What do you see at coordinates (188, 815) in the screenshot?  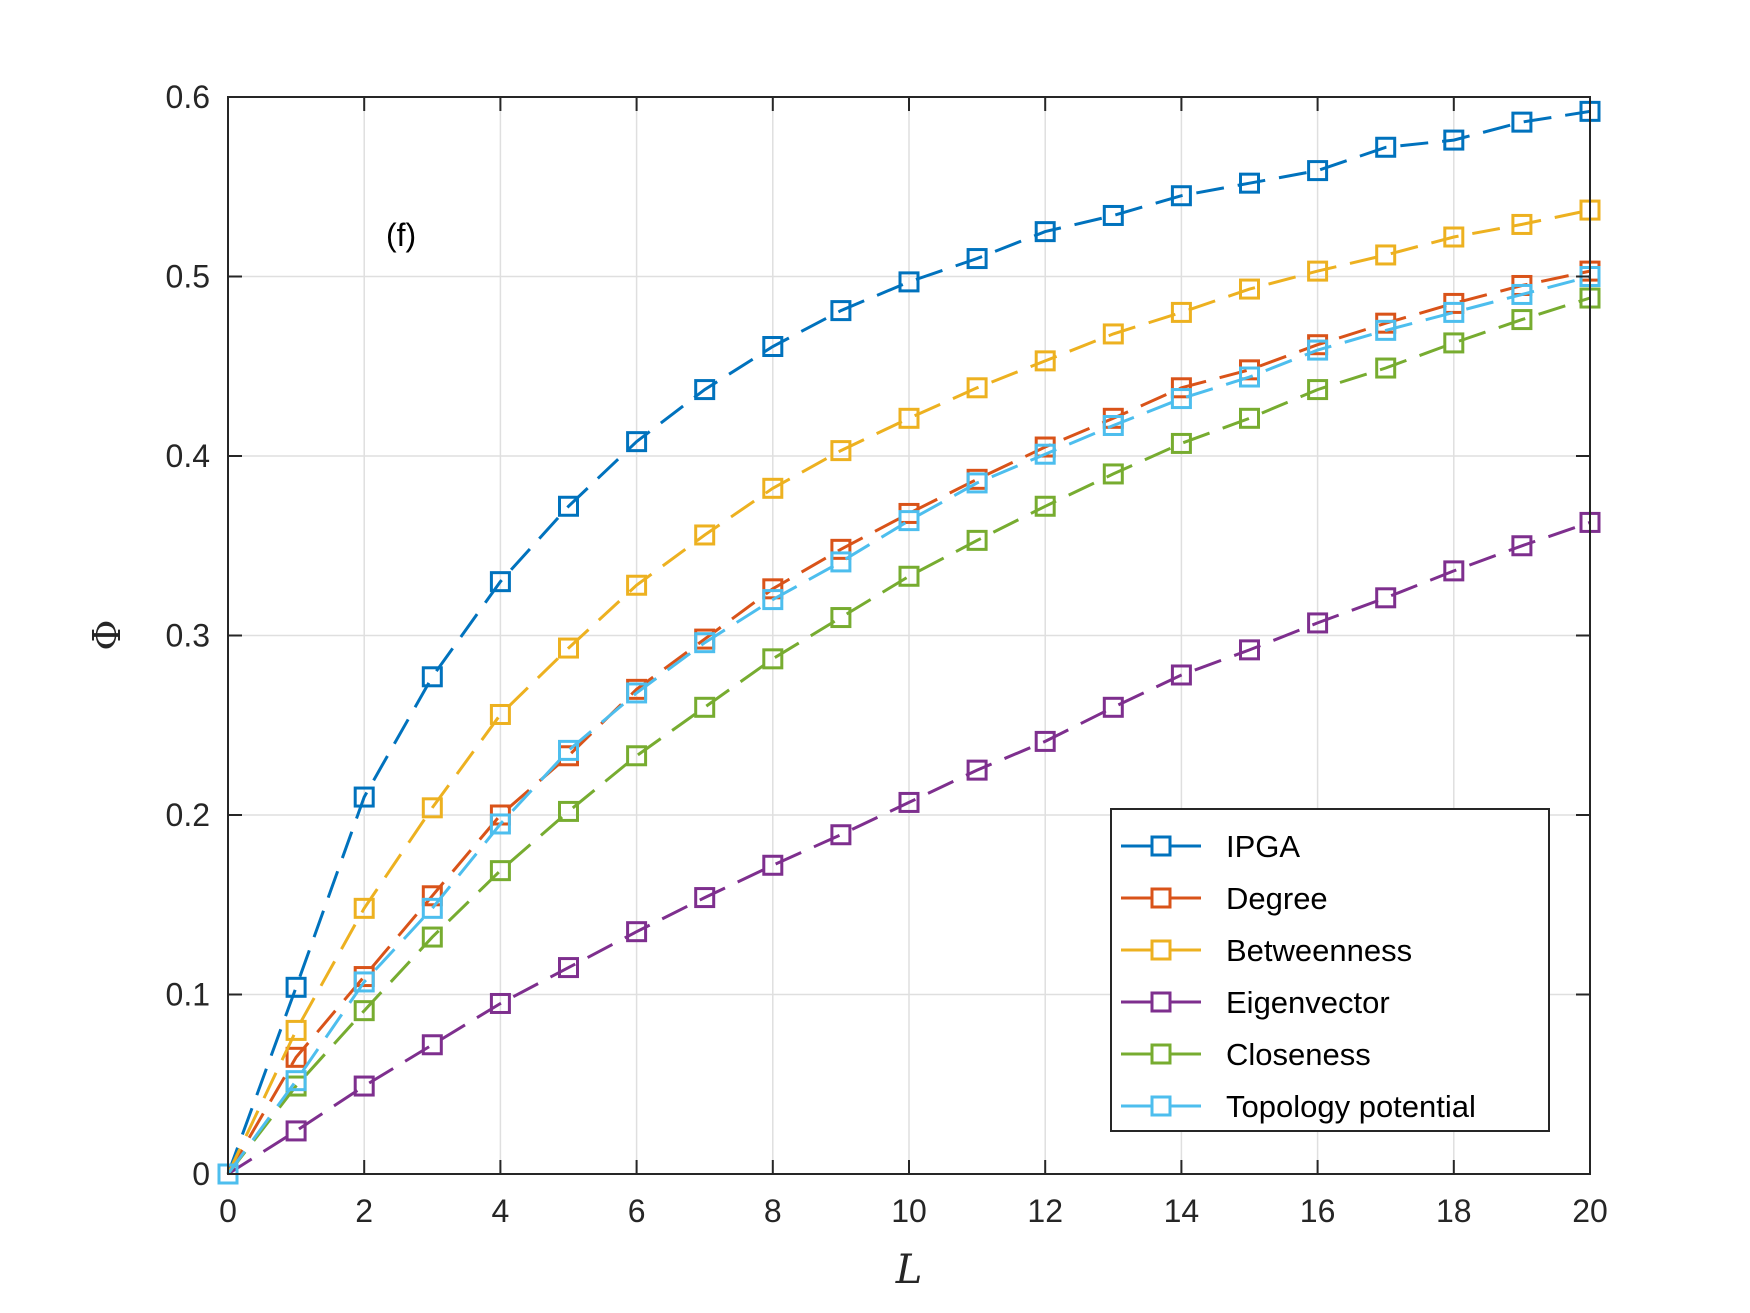 I see `y-tick-label: 0.2` at bounding box center [188, 815].